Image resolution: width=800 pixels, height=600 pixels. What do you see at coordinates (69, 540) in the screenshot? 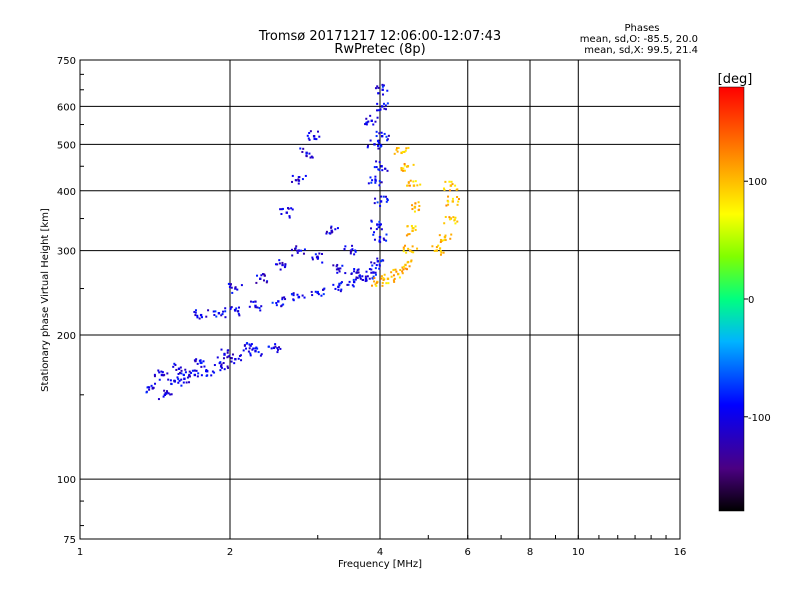
I see `y-tick-label: 75` at bounding box center [69, 540].